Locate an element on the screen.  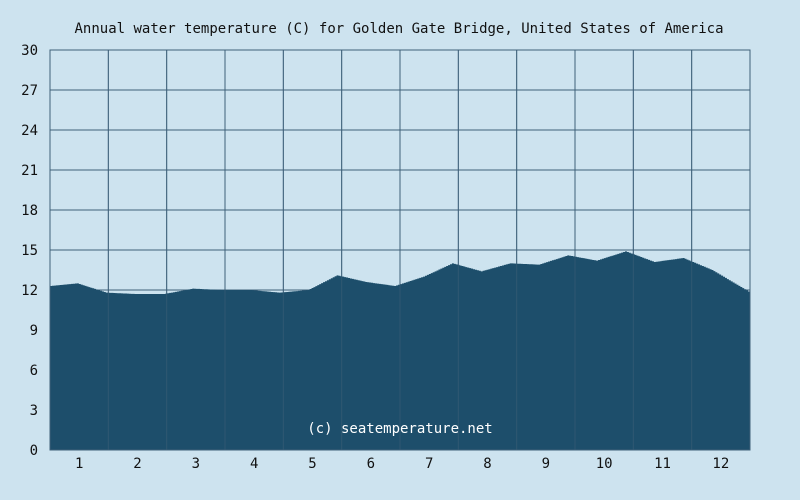
y-tick-label: 15 is located at coordinates (29, 251).